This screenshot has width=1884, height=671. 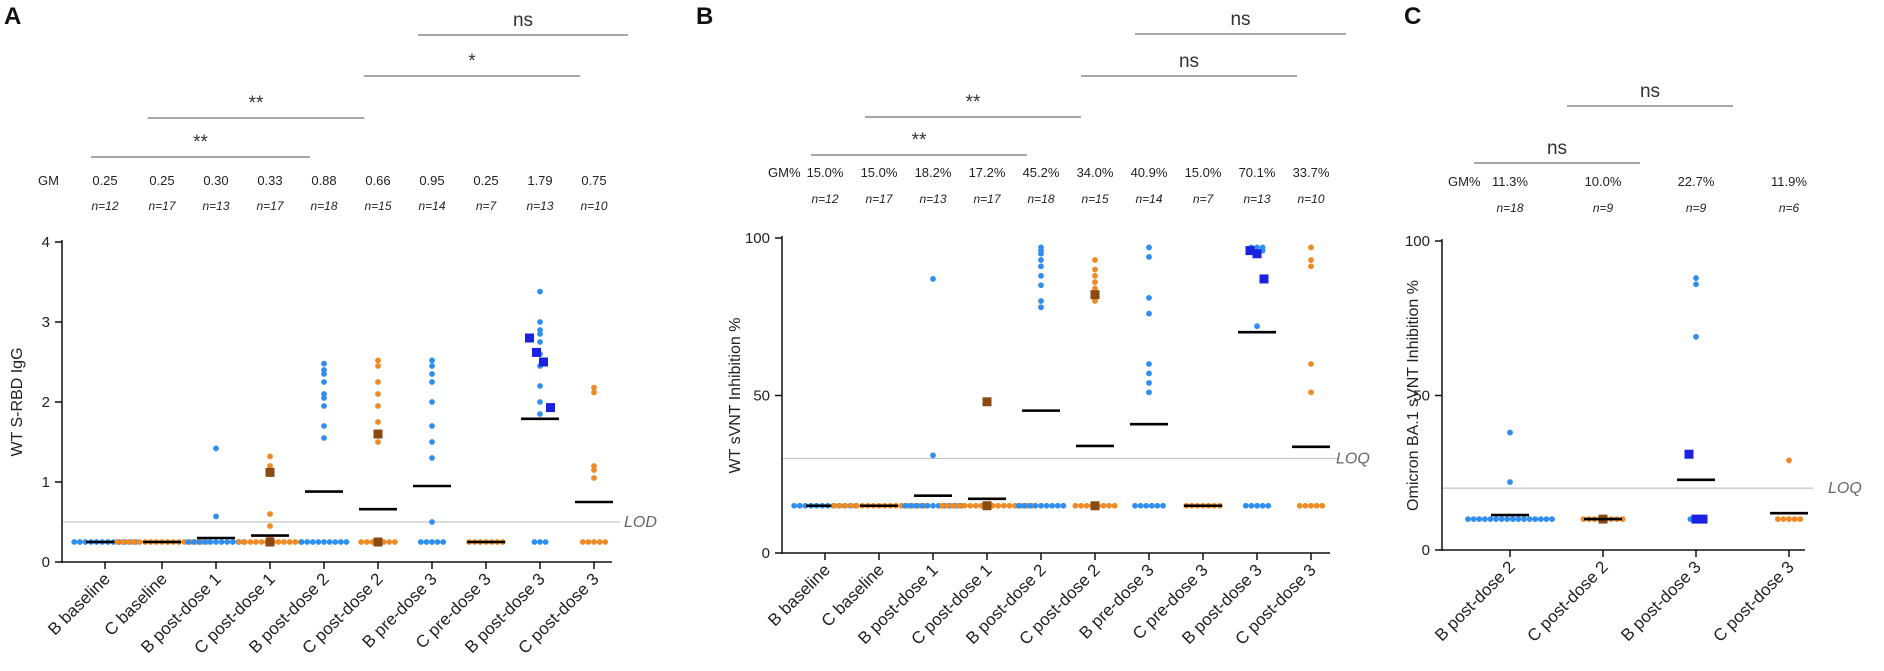 What do you see at coordinates (933, 172) in the screenshot?
I see `stat-value: 18.2%` at bounding box center [933, 172].